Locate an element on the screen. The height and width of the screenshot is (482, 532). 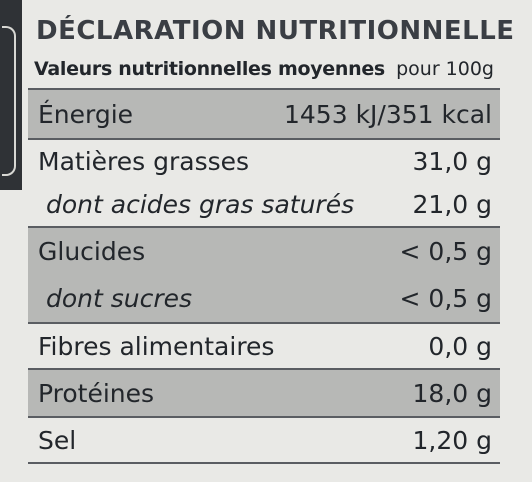
package-edge-graphic is located at coordinates (11, 95).